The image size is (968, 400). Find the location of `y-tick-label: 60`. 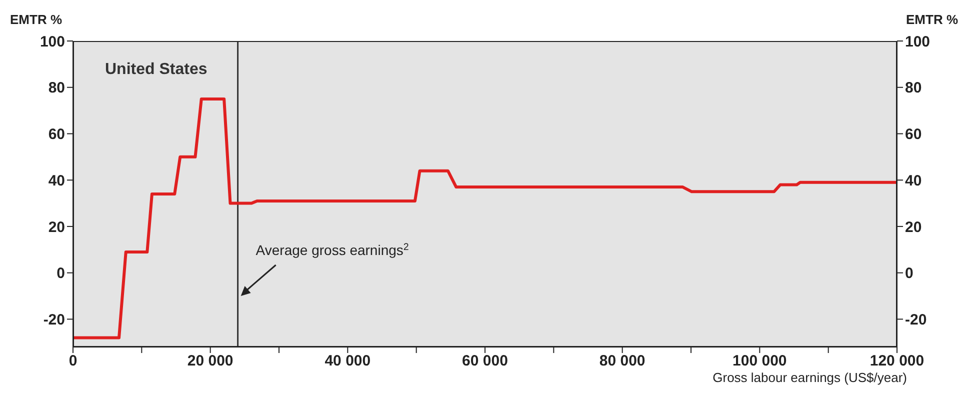

y-tick-label: 60 is located at coordinates (56, 135).